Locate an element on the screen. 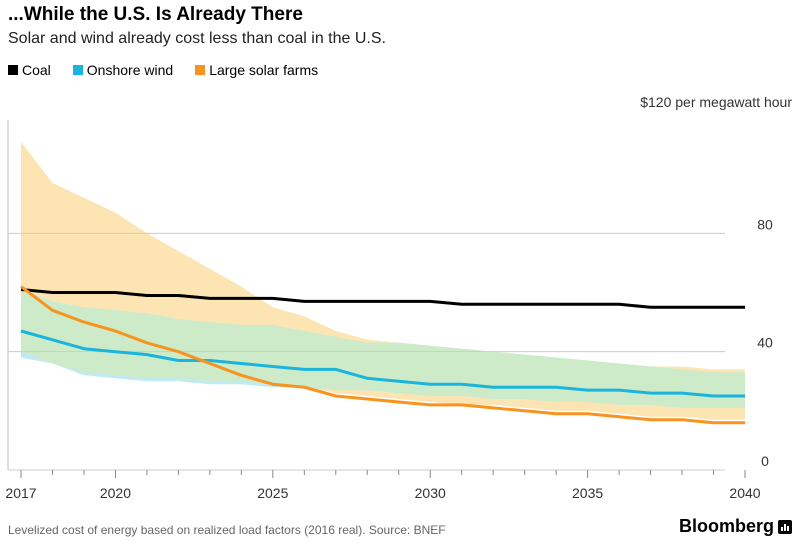 Image resolution: width=800 pixels, height=544 pixels. bloomberg-chart-icon is located at coordinates (785, 526).